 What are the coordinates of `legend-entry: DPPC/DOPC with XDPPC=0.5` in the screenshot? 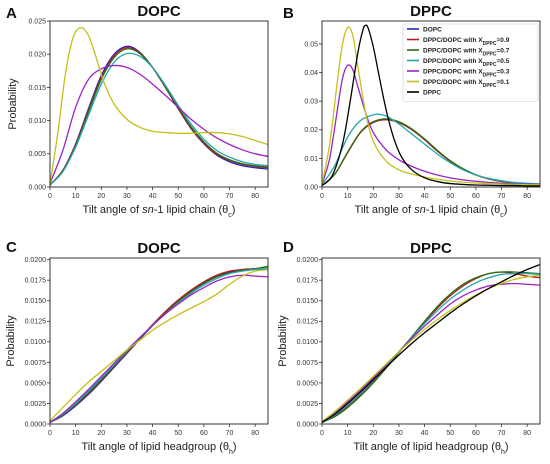 It's located at (466, 63).